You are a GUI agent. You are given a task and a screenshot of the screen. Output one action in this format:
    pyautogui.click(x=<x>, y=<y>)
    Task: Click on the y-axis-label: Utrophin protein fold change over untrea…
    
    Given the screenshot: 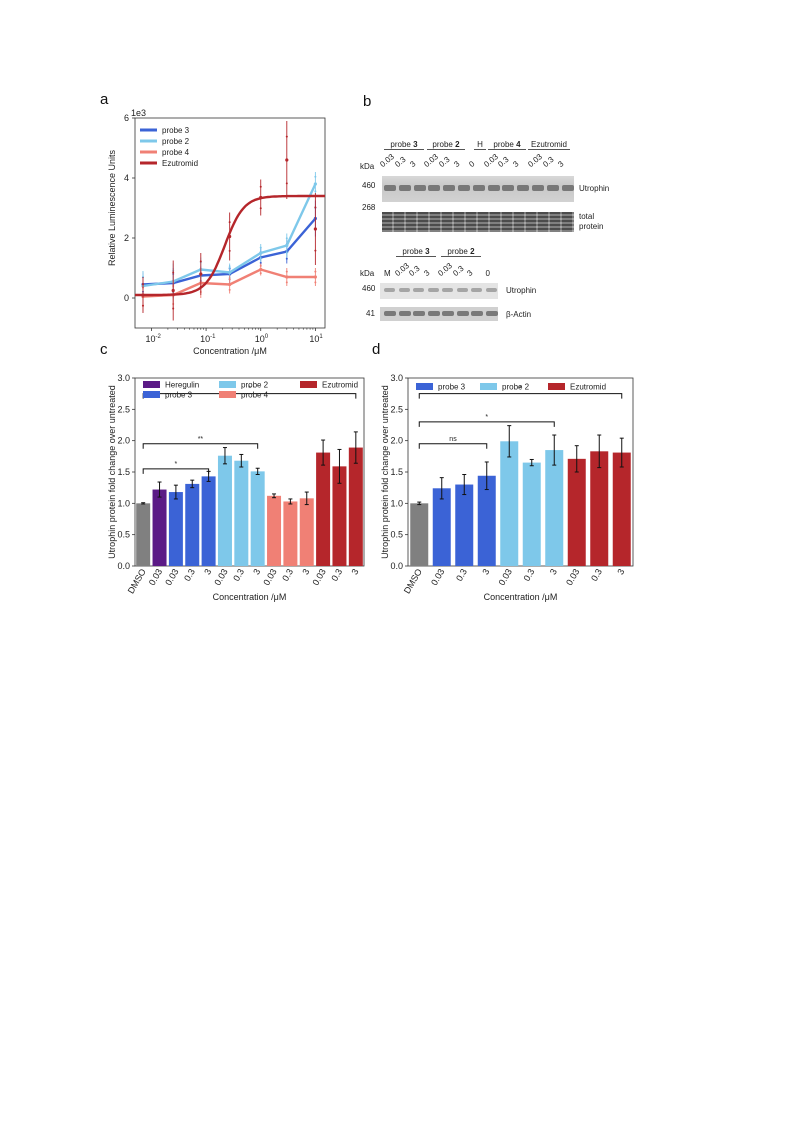 What is the action you would take?
    pyautogui.click(x=385, y=472)
    